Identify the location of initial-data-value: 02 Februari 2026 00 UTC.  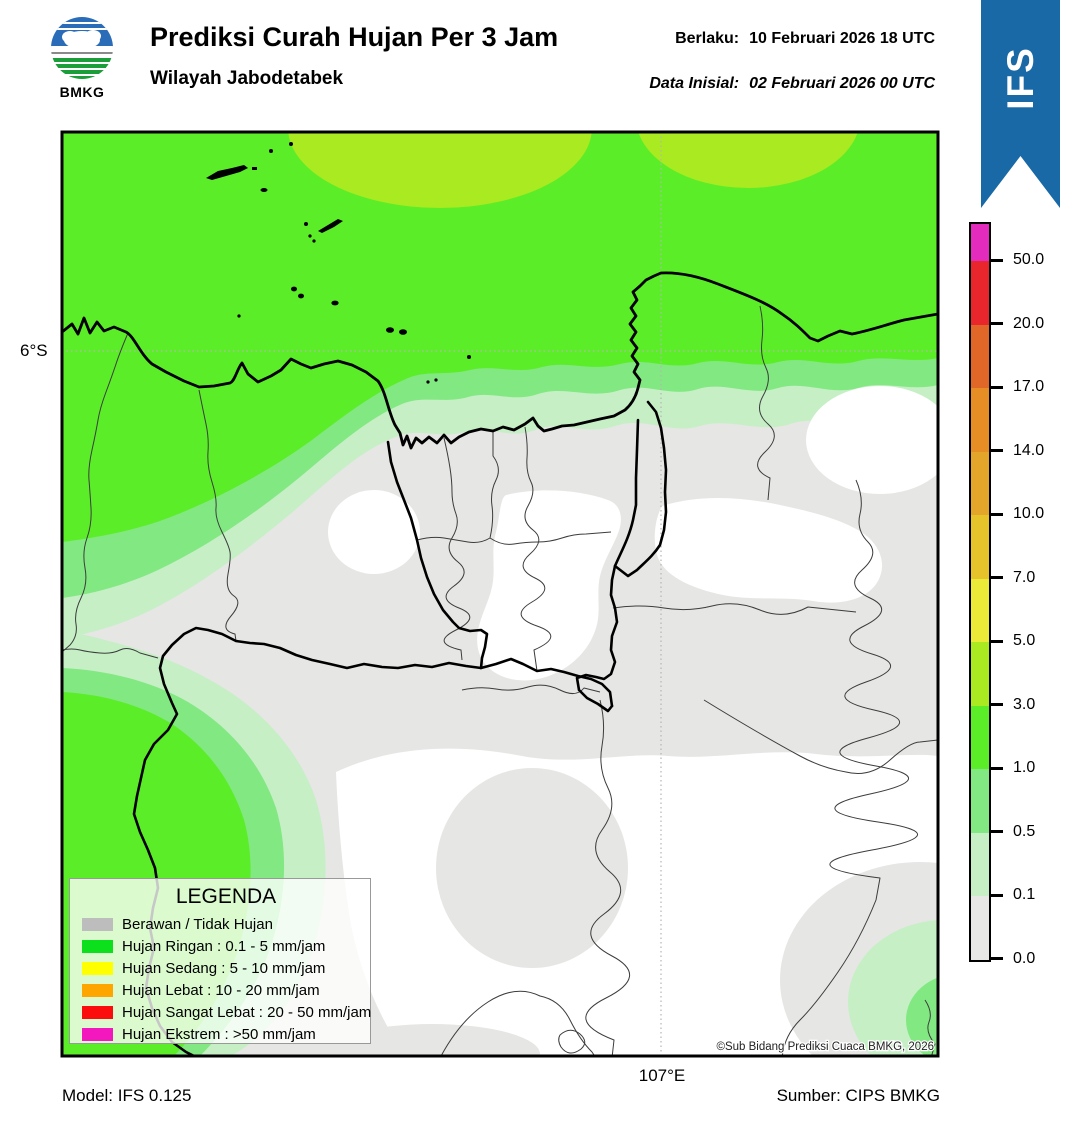
(842, 83).